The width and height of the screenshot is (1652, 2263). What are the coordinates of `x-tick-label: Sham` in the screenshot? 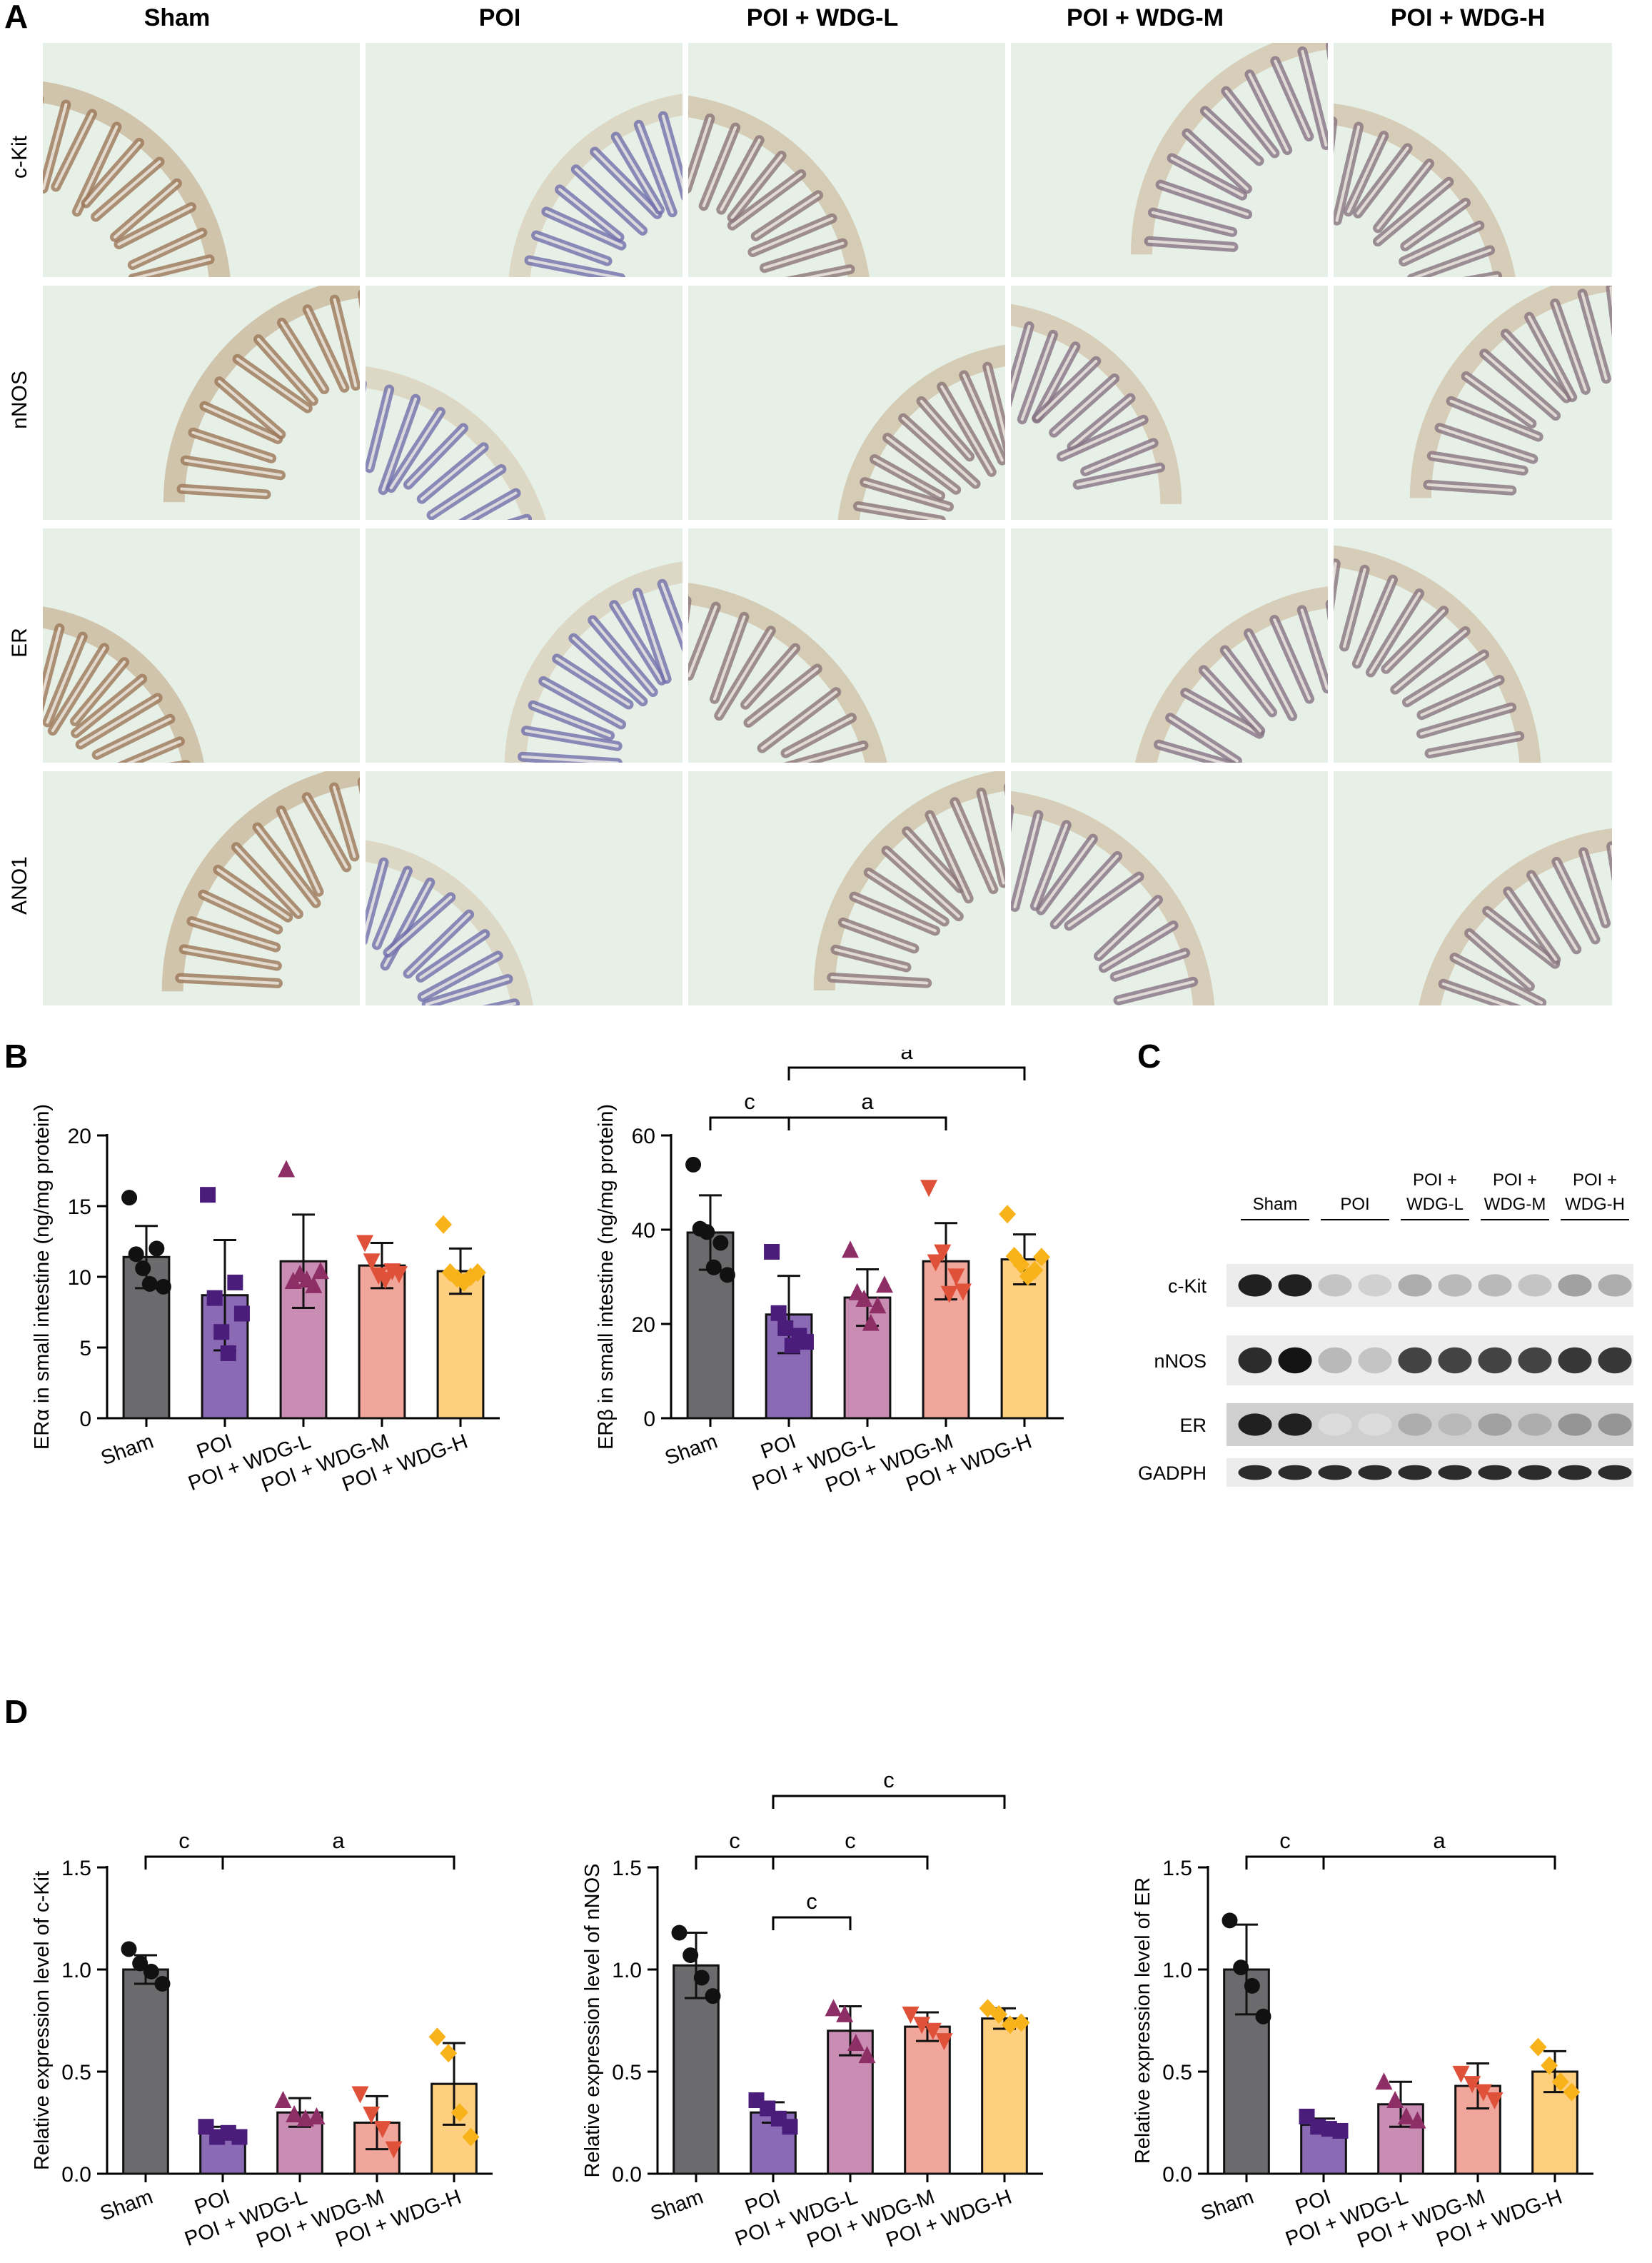 It's located at (127, 1450).